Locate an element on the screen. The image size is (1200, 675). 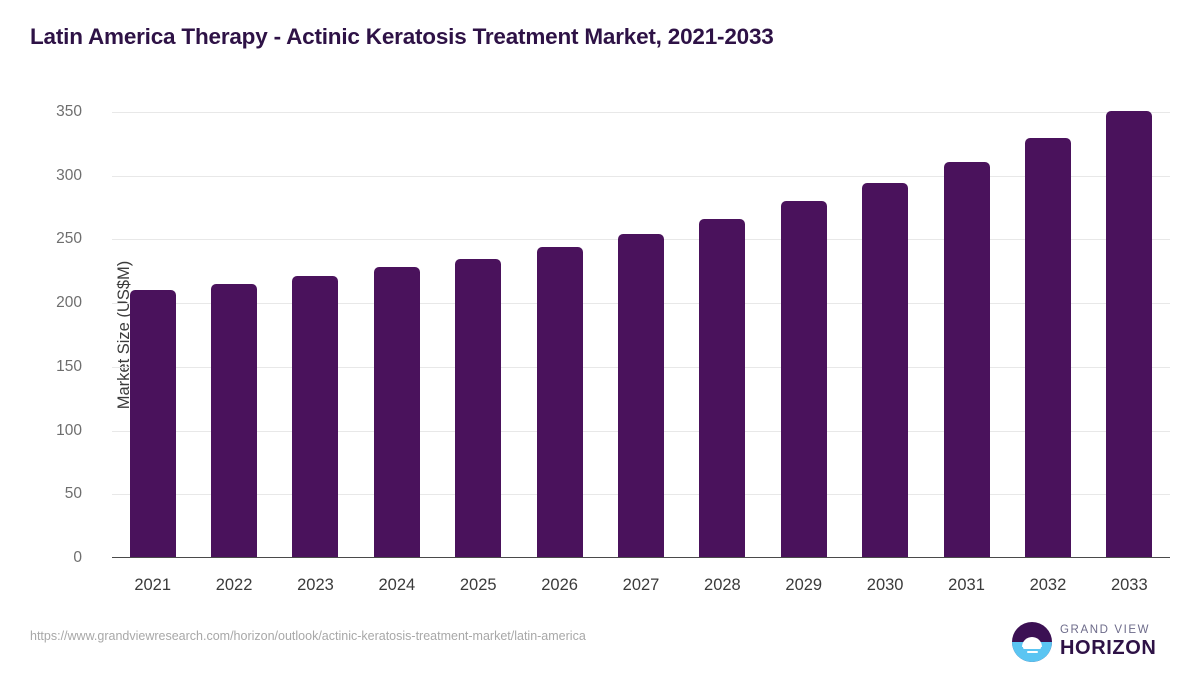
x-tick-label: 2024 is located at coordinates (397, 585).